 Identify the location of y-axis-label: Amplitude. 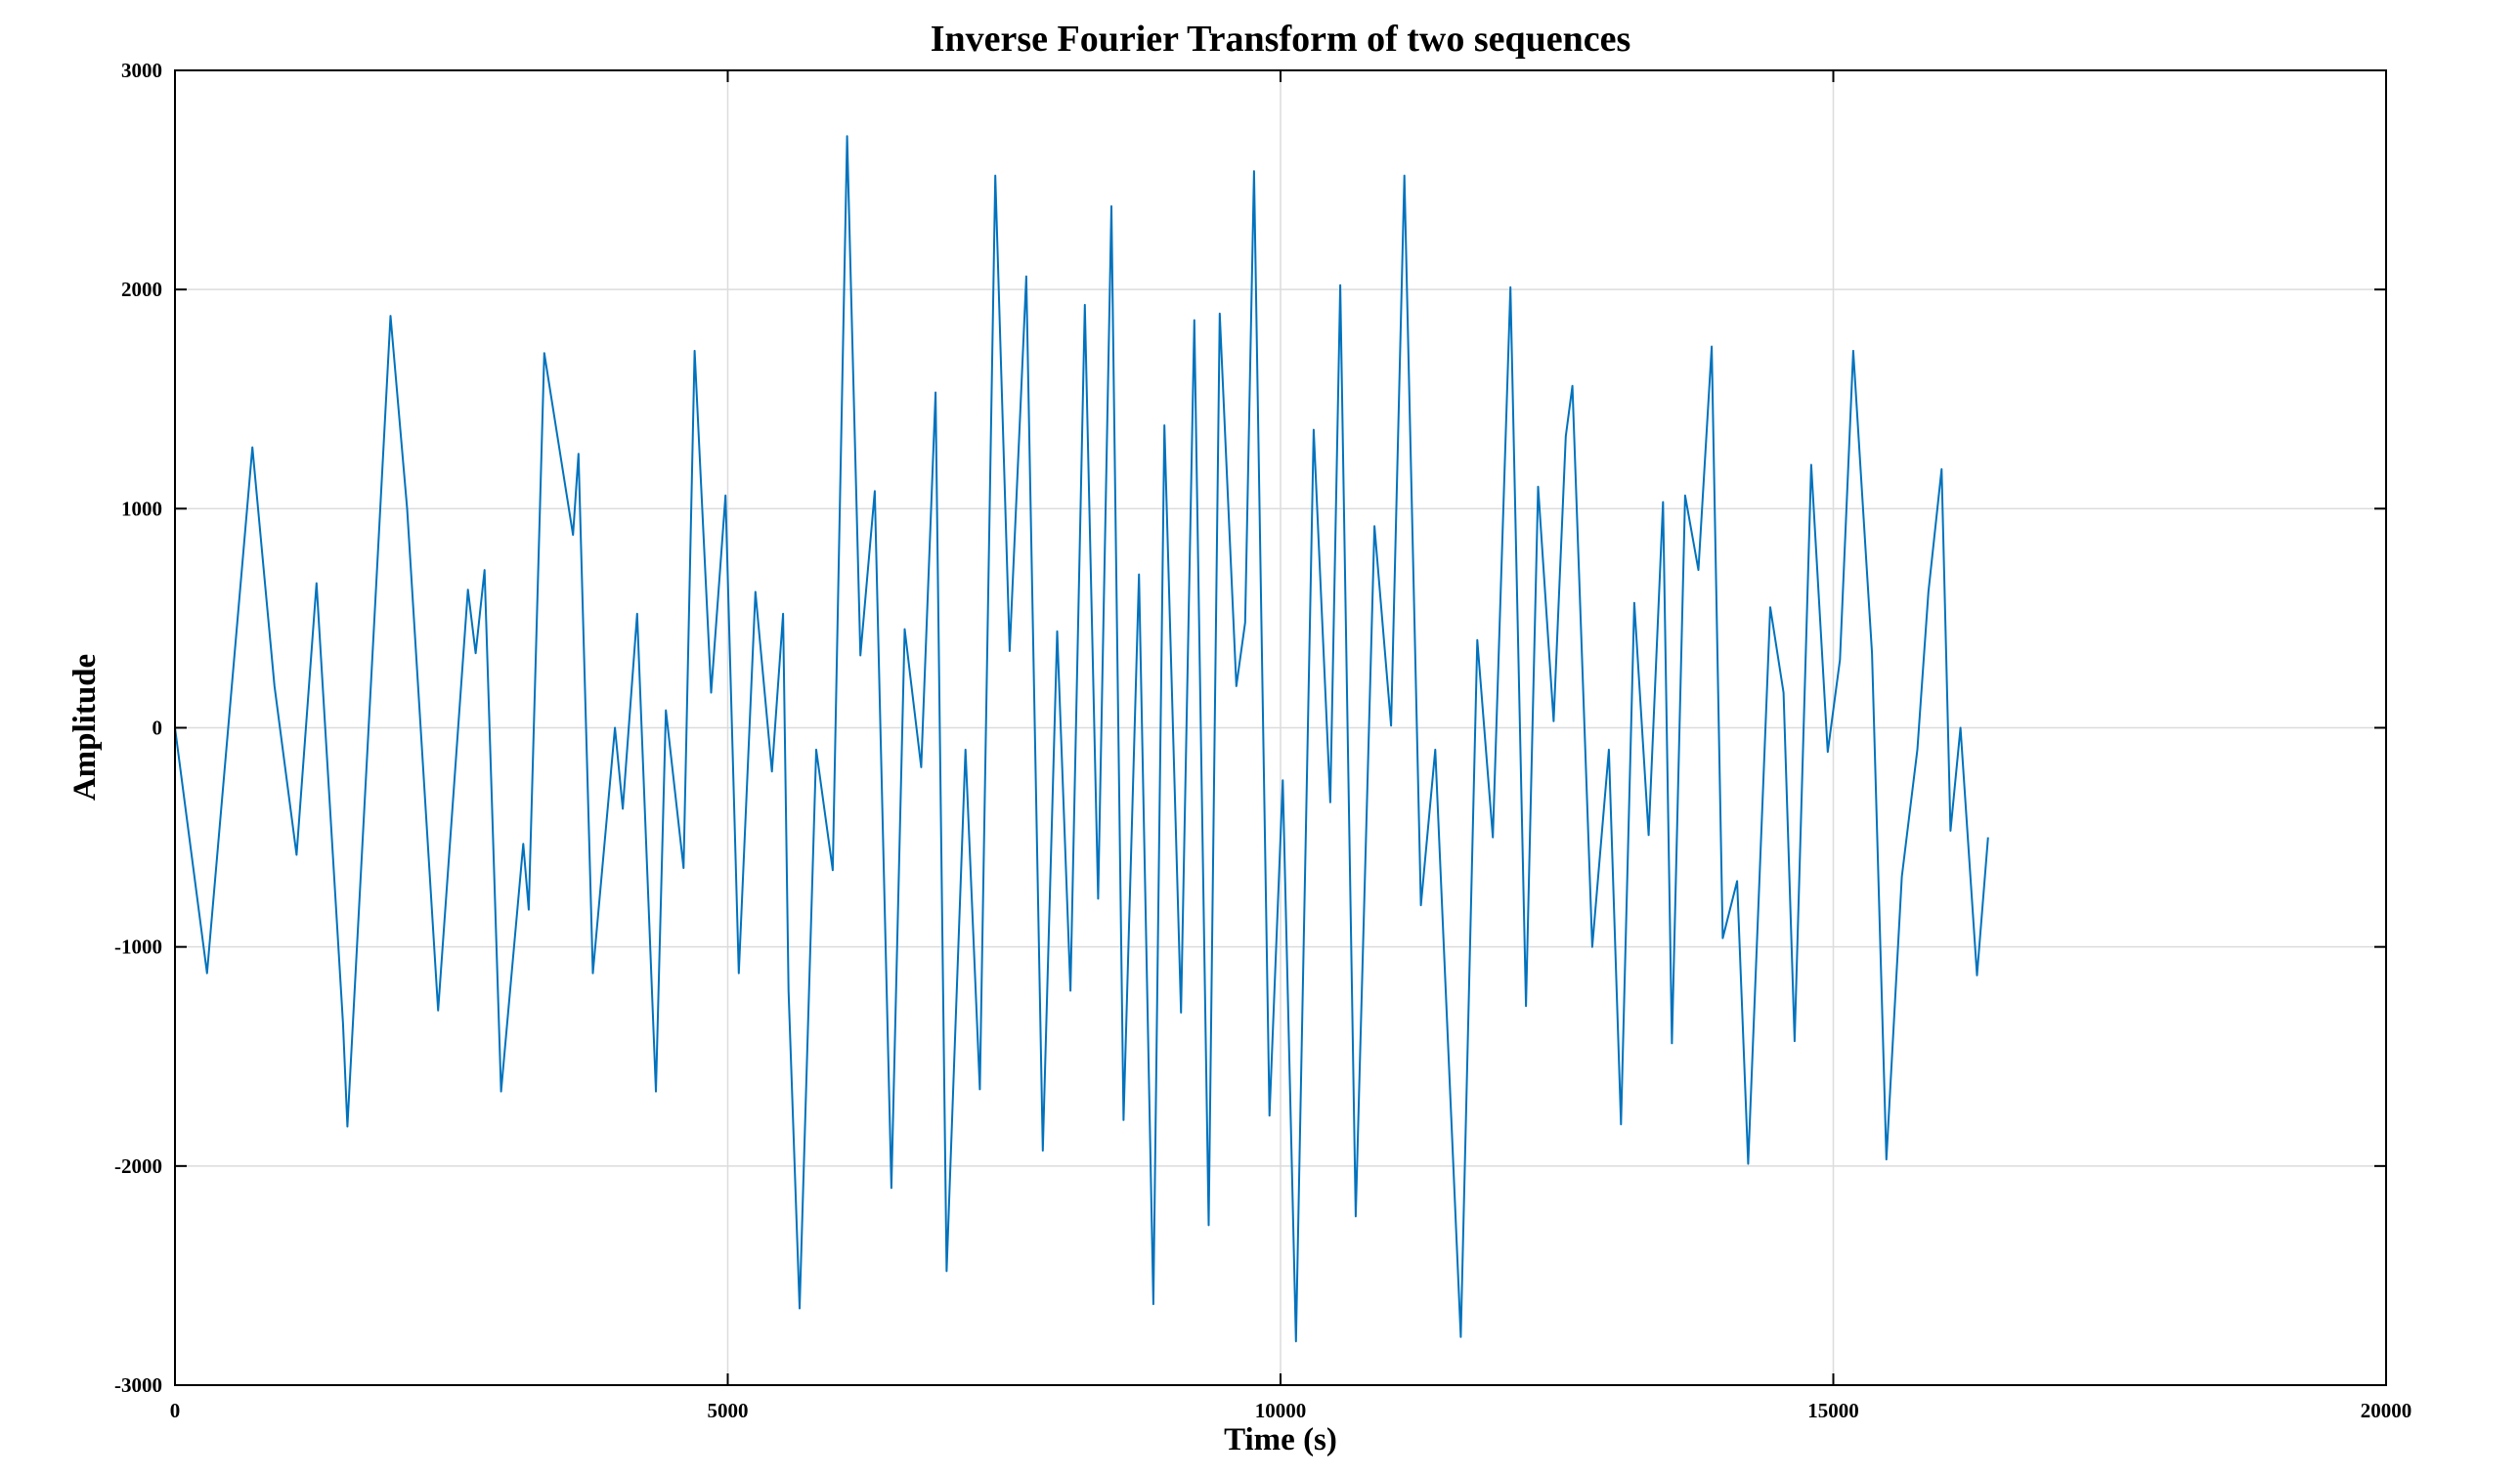
(85, 727).